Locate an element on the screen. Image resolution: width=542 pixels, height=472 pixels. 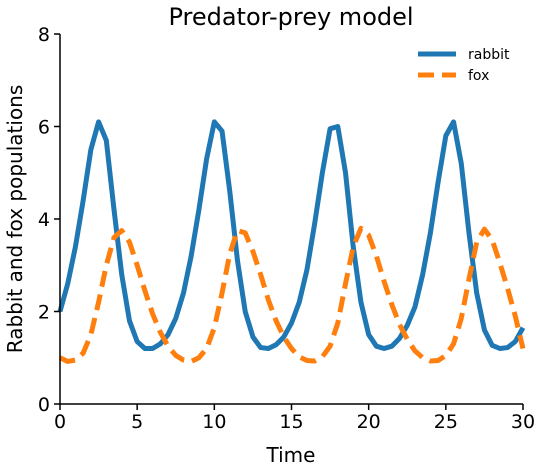
x-tick-label: 25 is located at coordinates (446, 422).